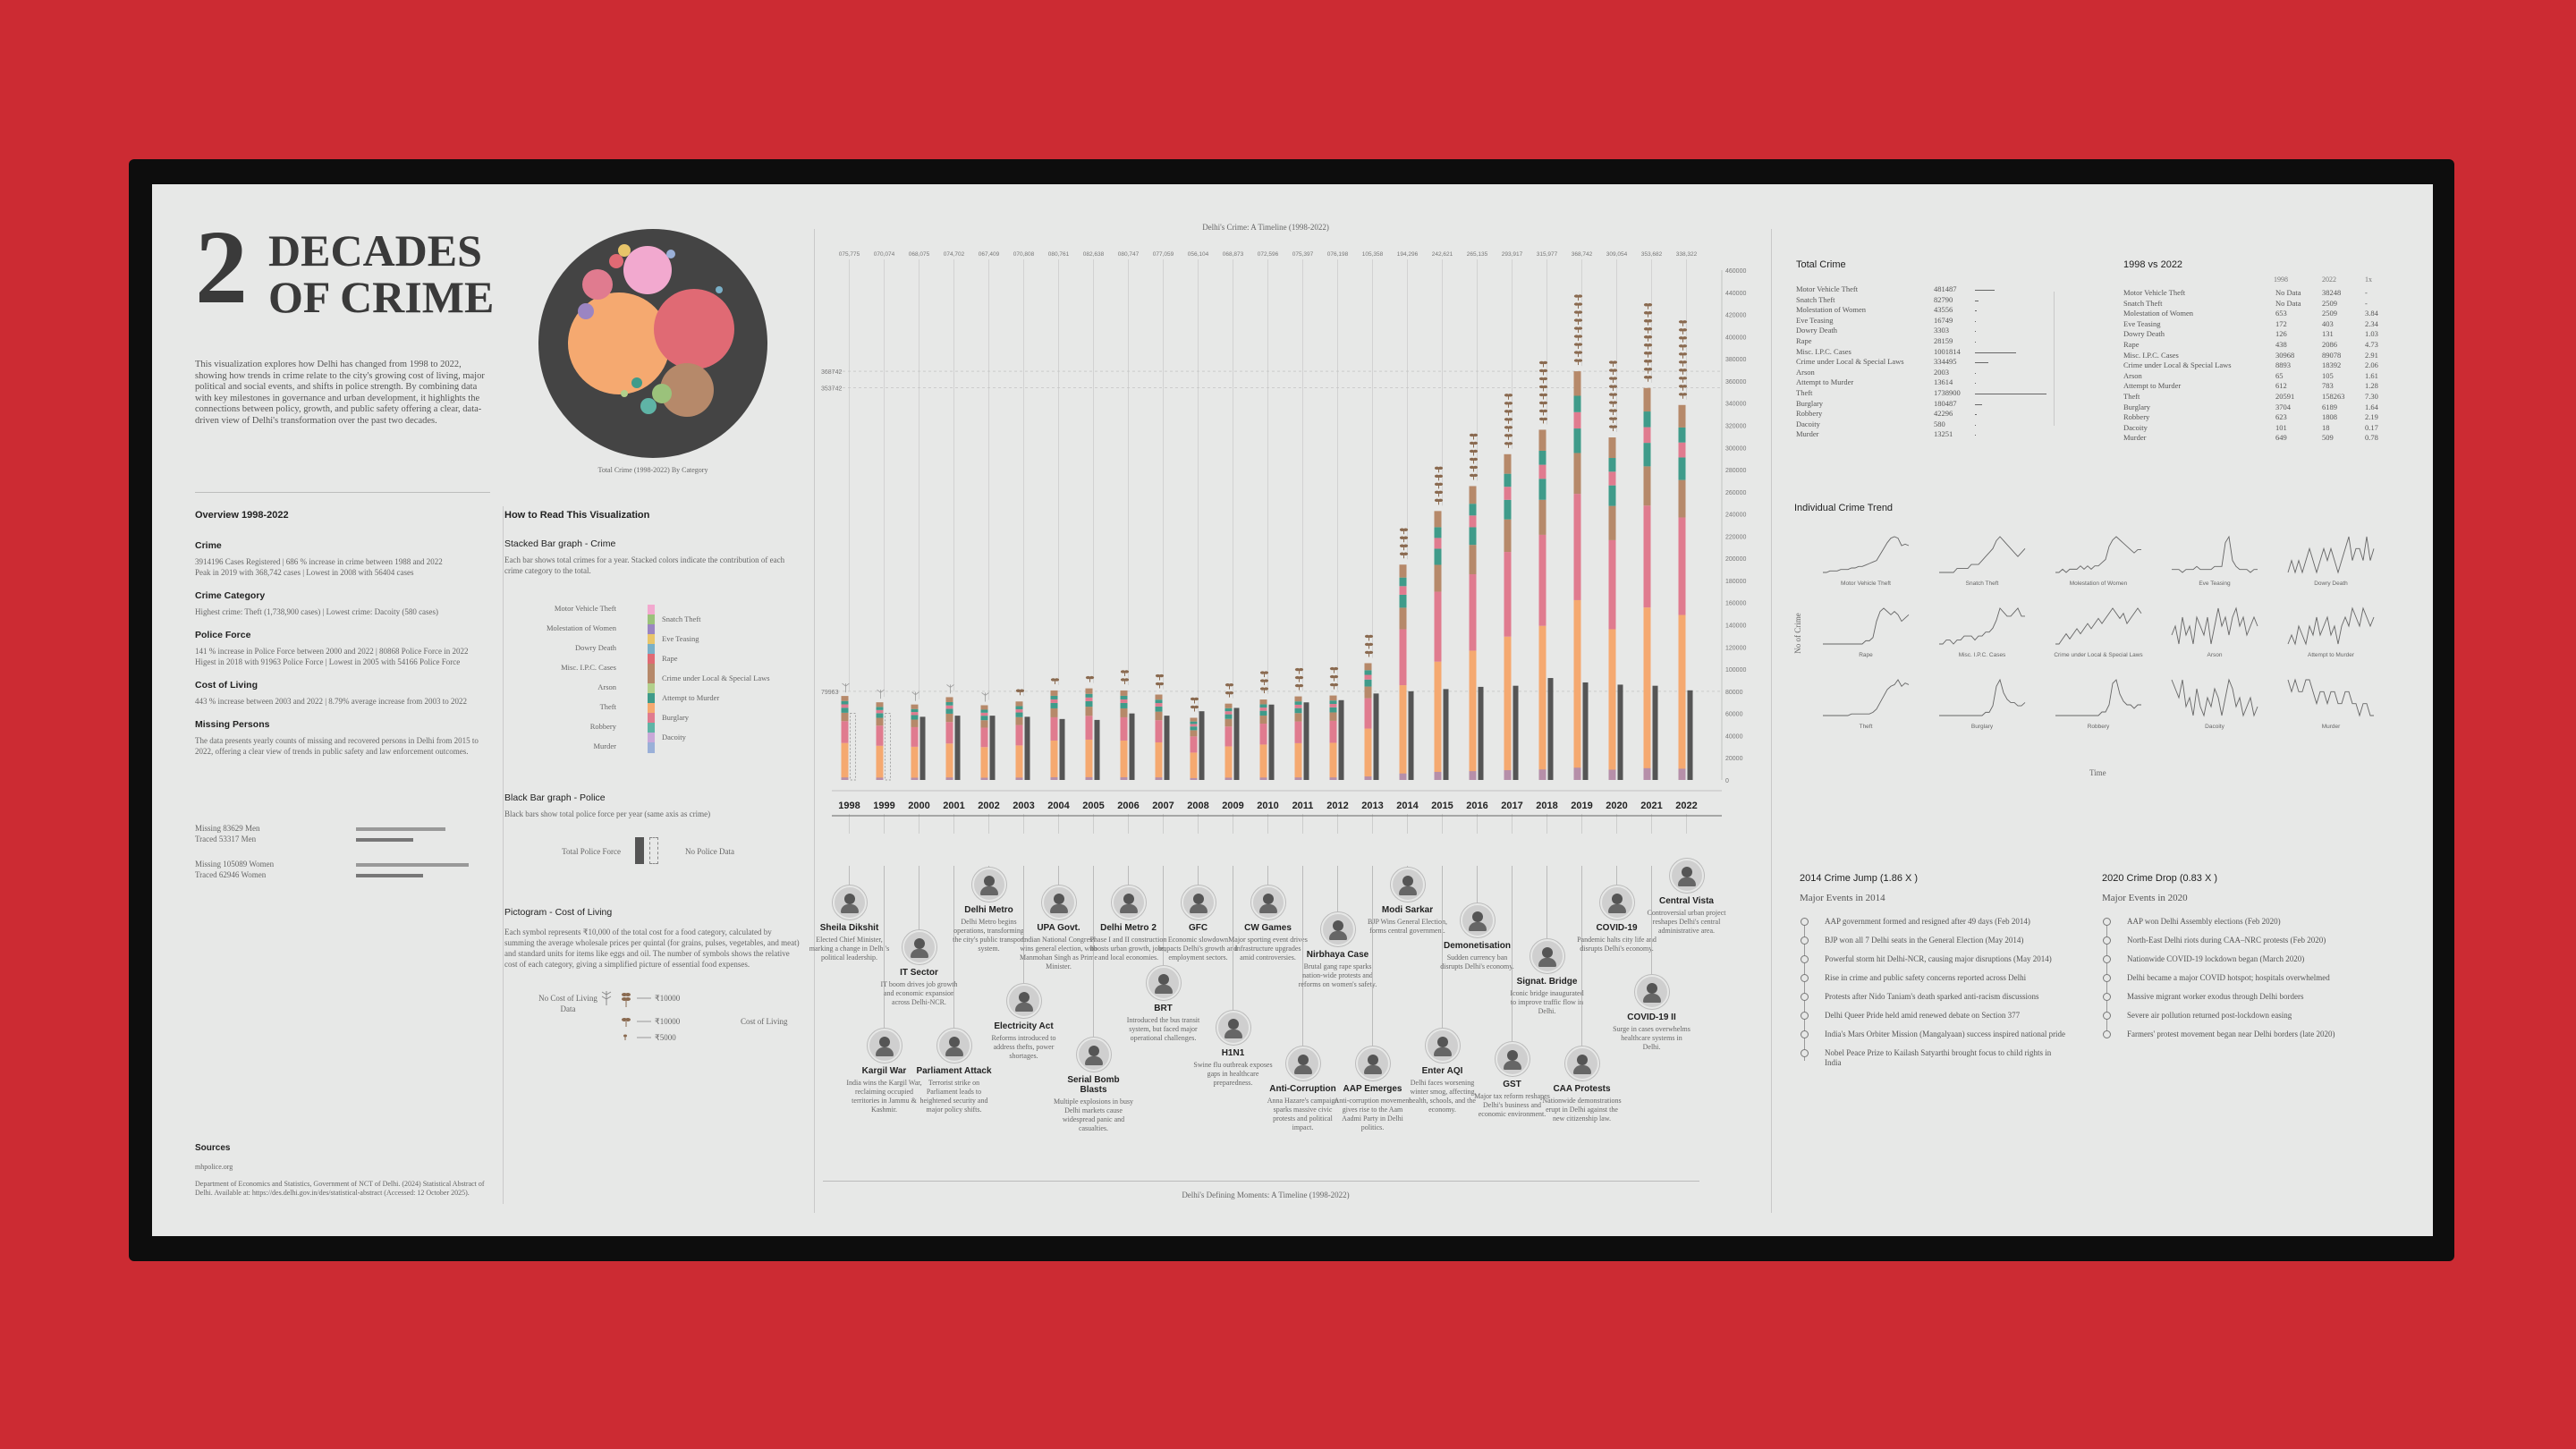  I want to click on divider, so click(814, 721).